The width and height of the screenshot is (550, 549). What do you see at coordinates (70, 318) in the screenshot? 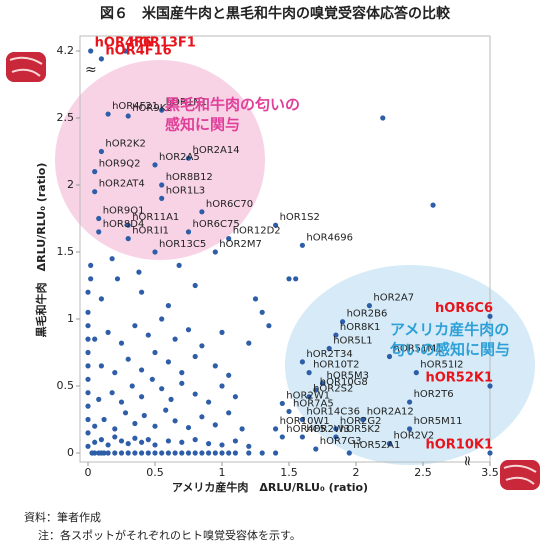
I see `y-tick-label: 1` at bounding box center [70, 318].